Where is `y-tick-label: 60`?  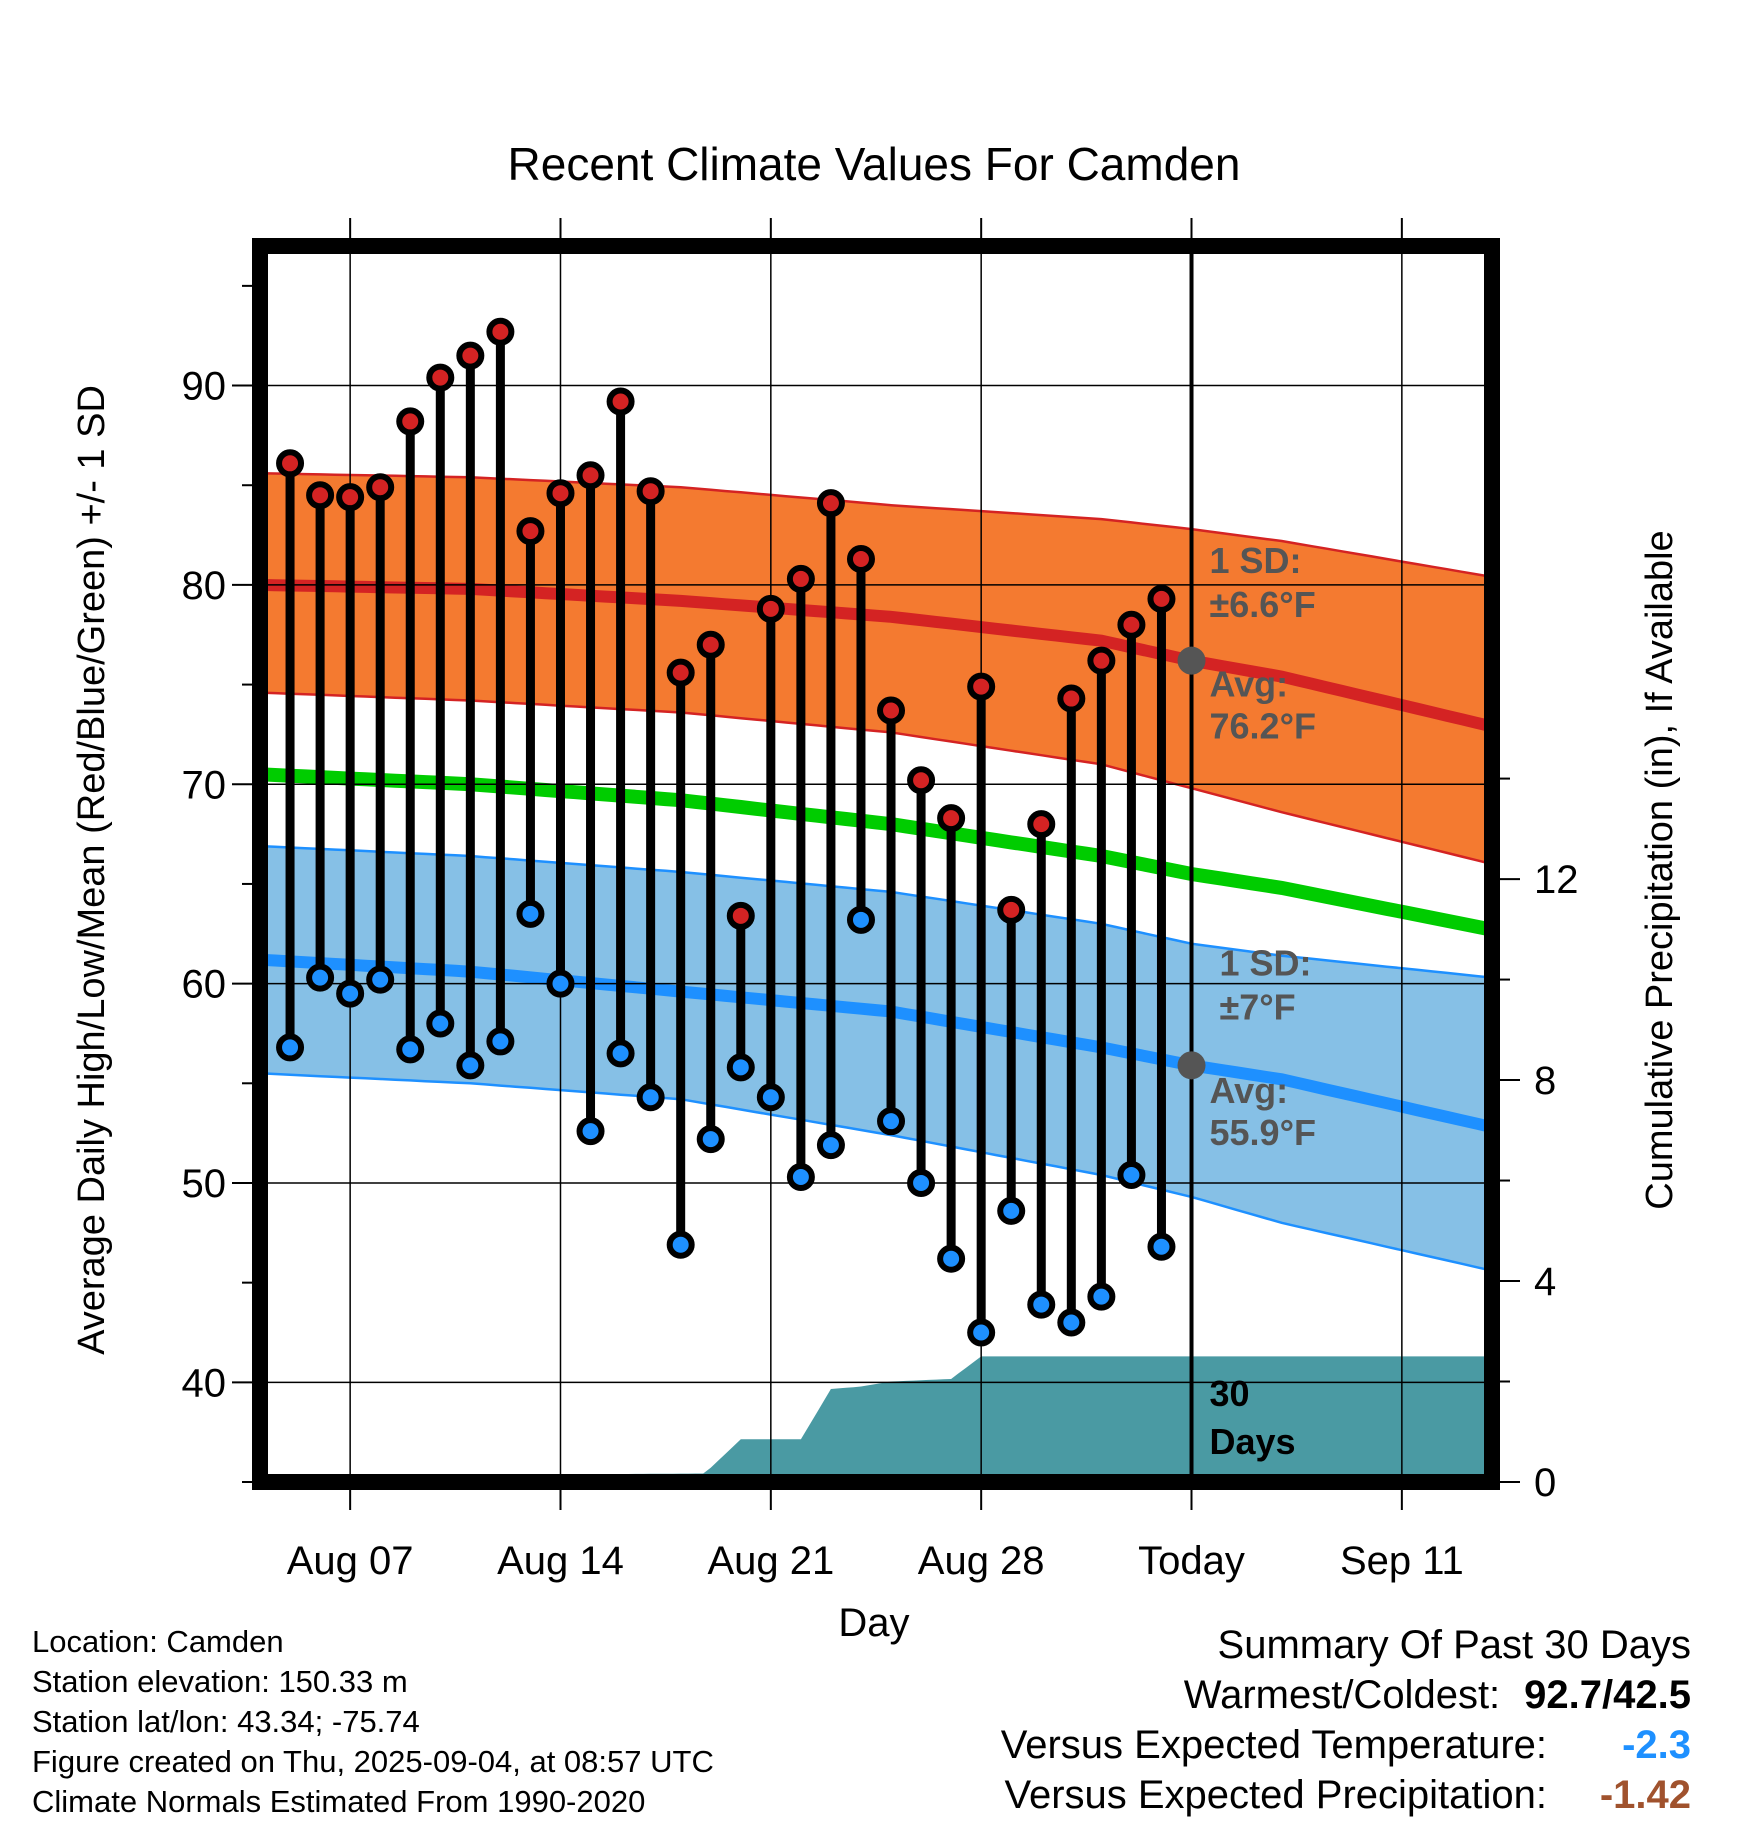
y-tick-label: 60 is located at coordinates (204, 985).